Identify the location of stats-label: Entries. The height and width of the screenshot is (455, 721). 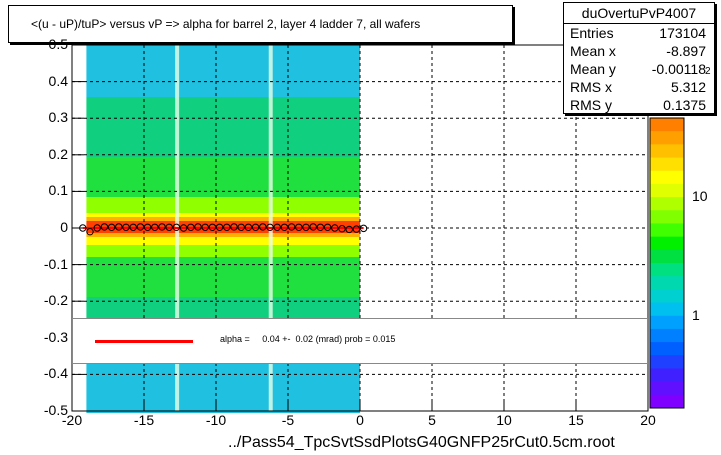
(592, 33).